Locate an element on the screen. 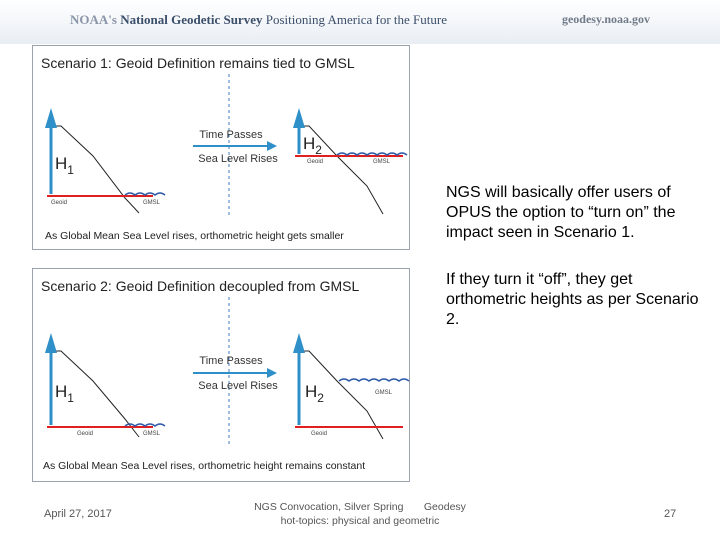  header-tagline: Positioning America for the Future is located at coordinates (356, 19).